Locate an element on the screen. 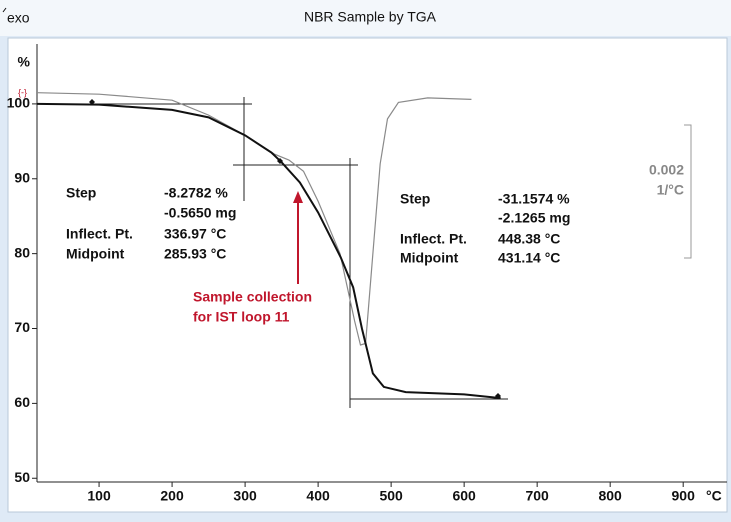 This screenshot has height=522, width=731. y-tick-label: 90 is located at coordinates (22, 177).